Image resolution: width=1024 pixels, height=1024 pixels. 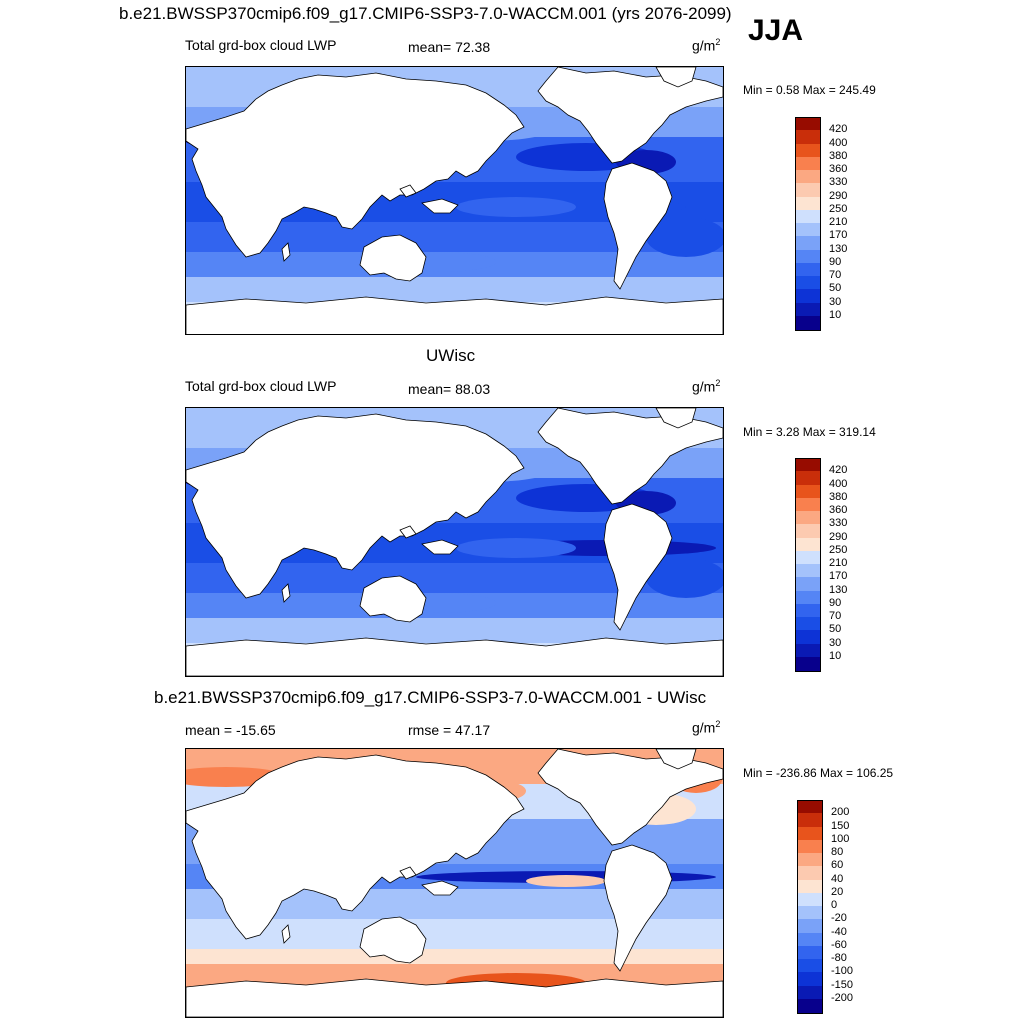 I want to click on panel3-rmse: rmse = 47.17, so click(x=449, y=730).